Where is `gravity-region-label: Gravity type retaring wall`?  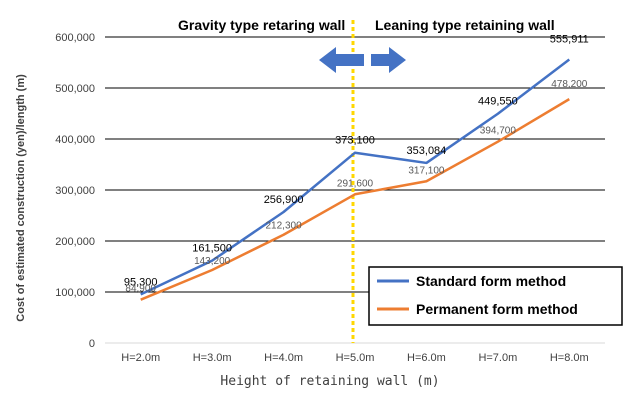
gravity-region-label: Gravity type retaring wall is located at coordinates (261, 25).